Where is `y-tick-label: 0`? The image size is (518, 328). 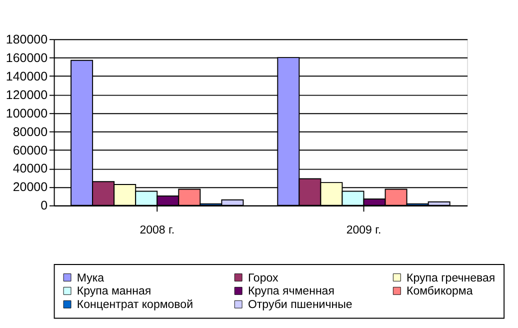
y-tick-label: 0 is located at coordinates (44, 205).